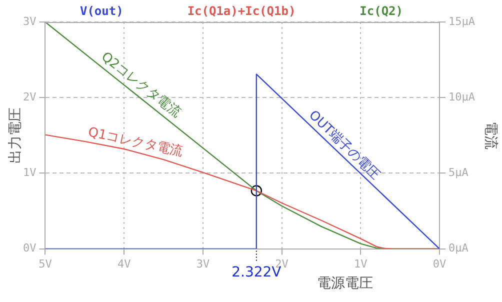 The image size is (502, 302). I want to click on y2-tick-label: 10µA, so click(462, 97).